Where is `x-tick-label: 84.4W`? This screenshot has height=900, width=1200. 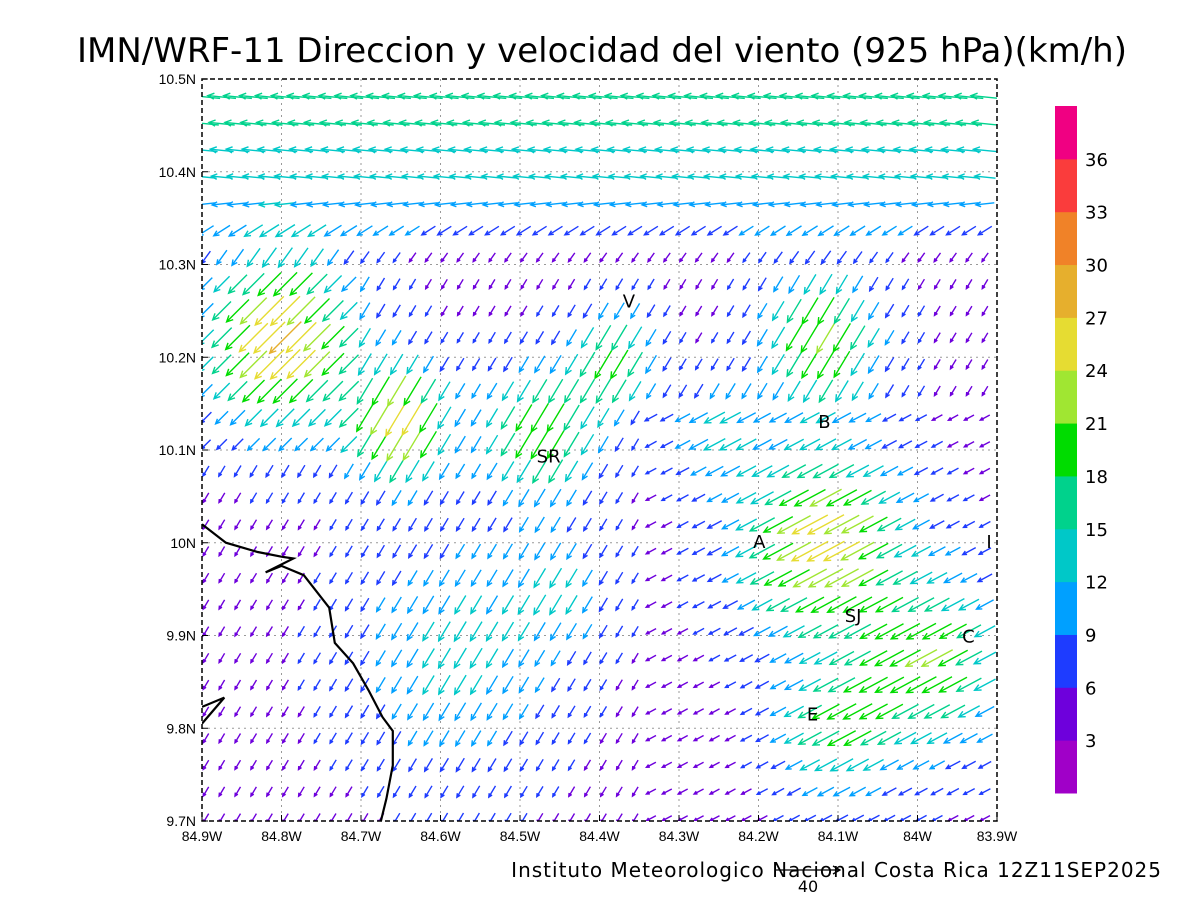 x-tick-label: 84.4W is located at coordinates (599, 836).